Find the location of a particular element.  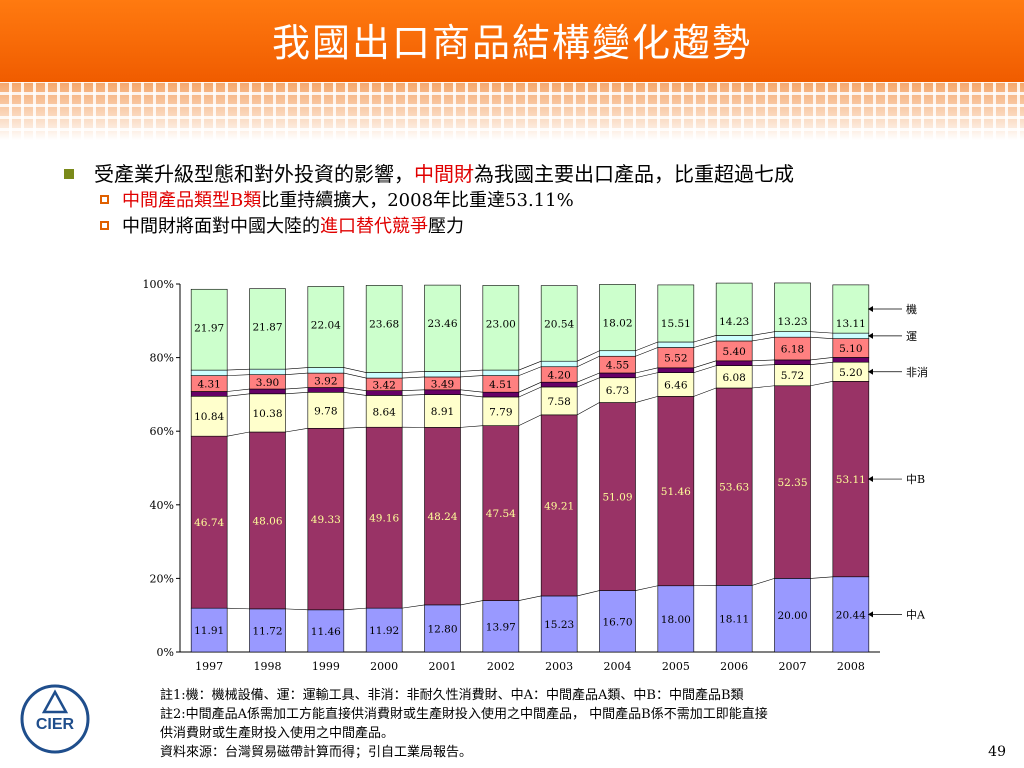

data-label: 51.09 is located at coordinates (617, 498).